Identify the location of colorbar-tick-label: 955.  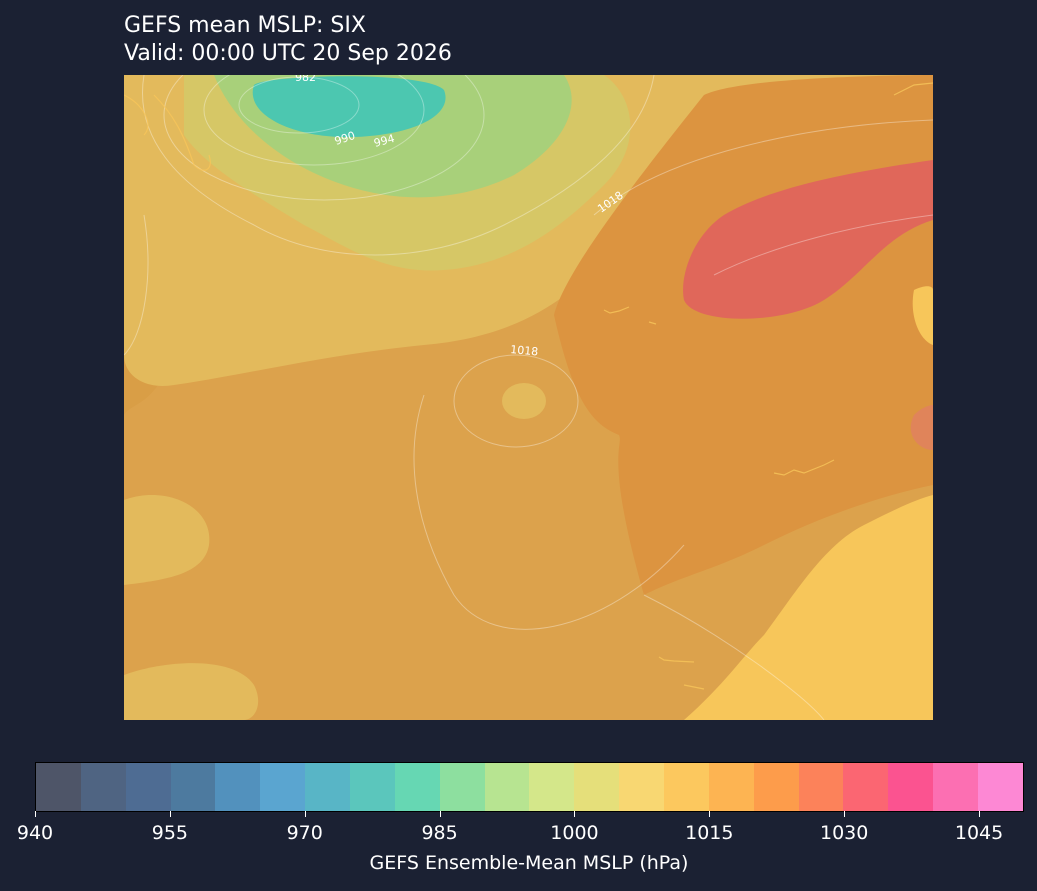
(169, 833).